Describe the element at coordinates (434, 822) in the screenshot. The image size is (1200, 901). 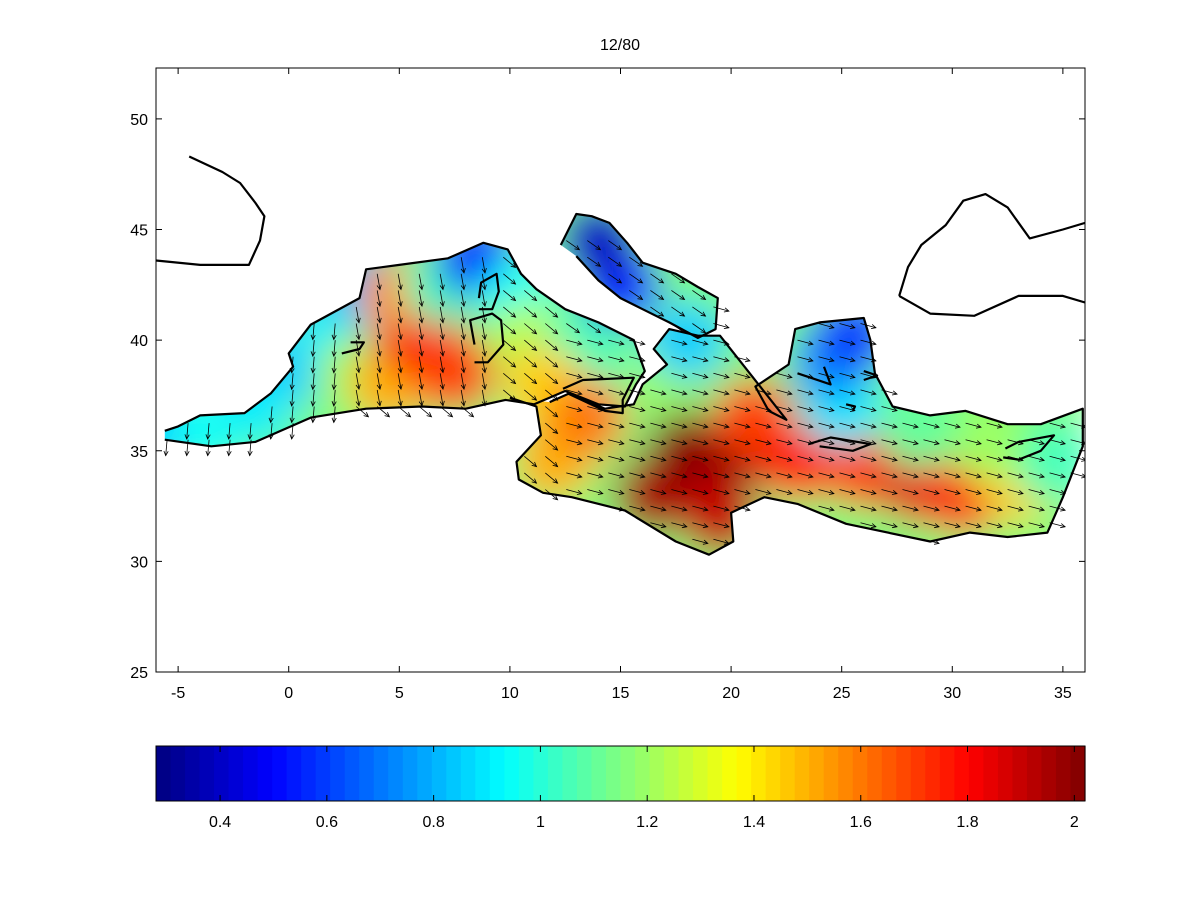
I see `colorbar-tick-label: 0.8` at that location.